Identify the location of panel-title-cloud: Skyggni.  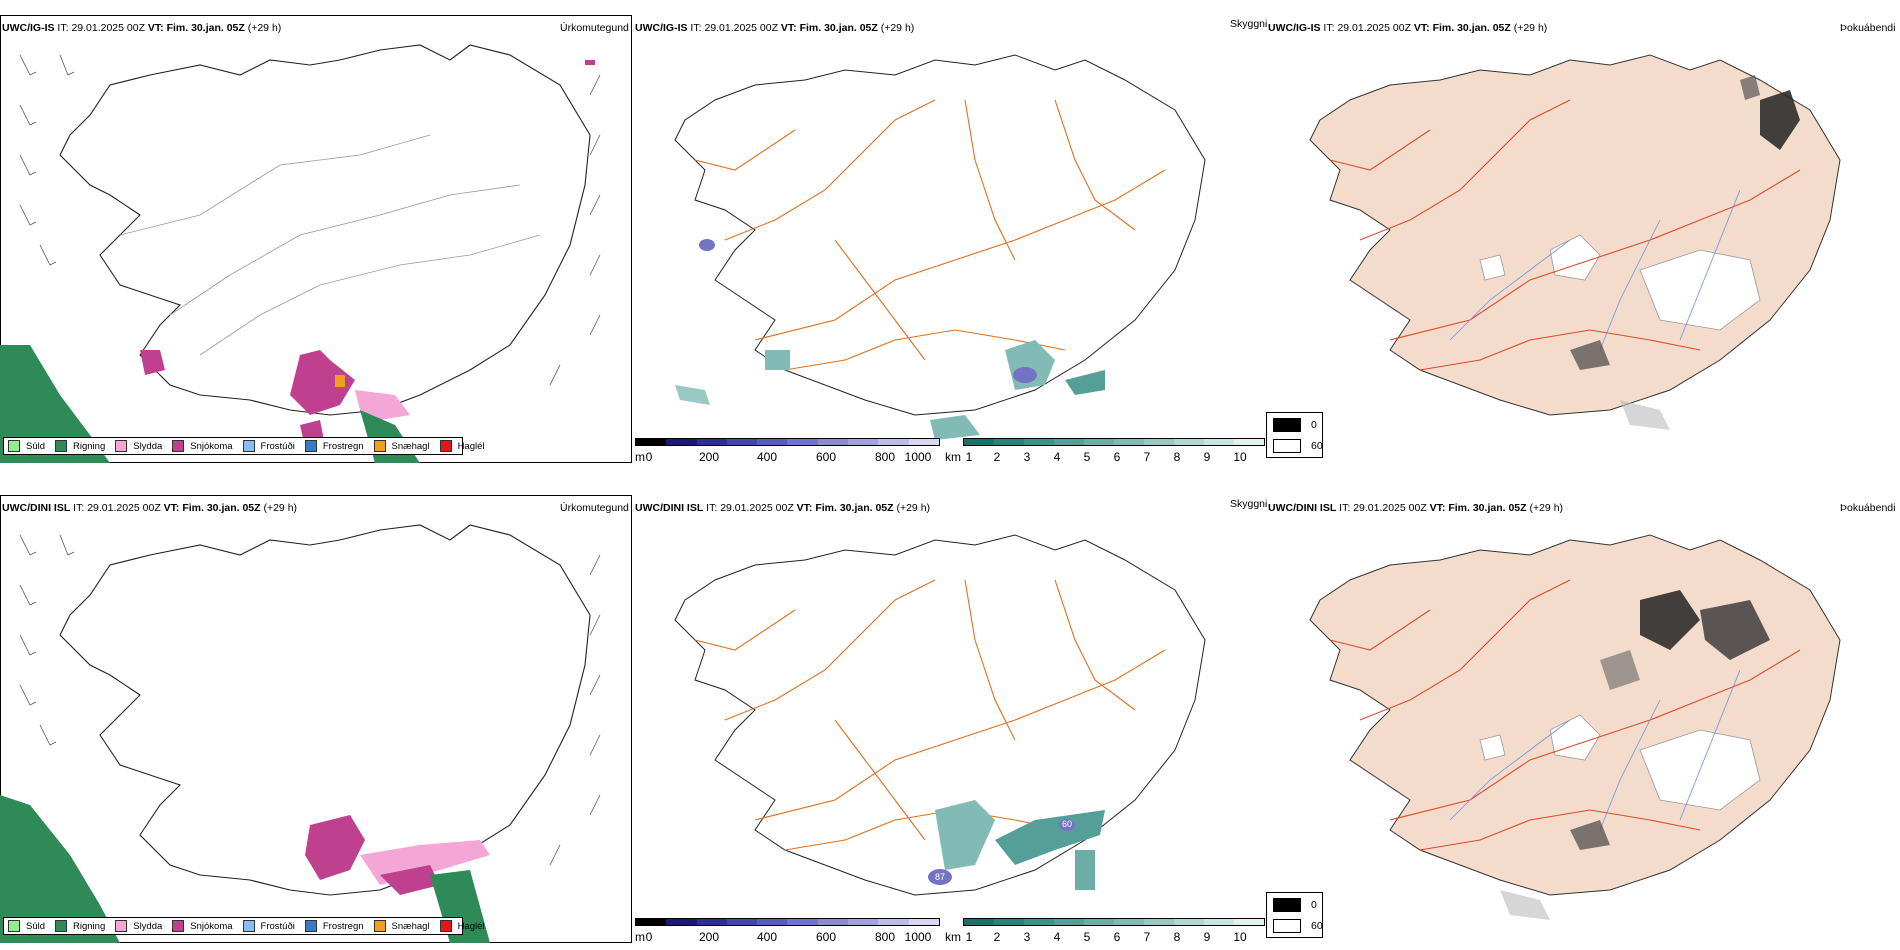
(1249, 24).